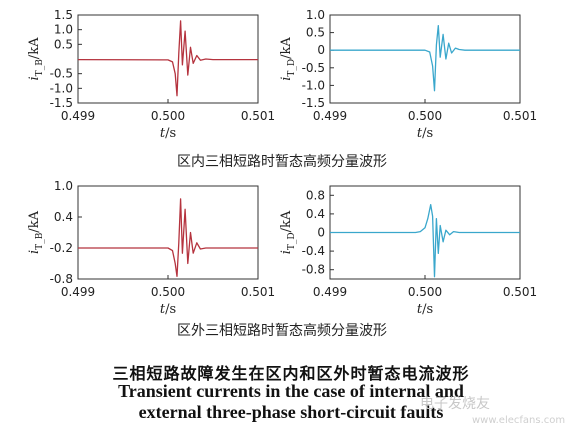  I want to click on watermark-text: 电子发烧友, so click(455, 404).